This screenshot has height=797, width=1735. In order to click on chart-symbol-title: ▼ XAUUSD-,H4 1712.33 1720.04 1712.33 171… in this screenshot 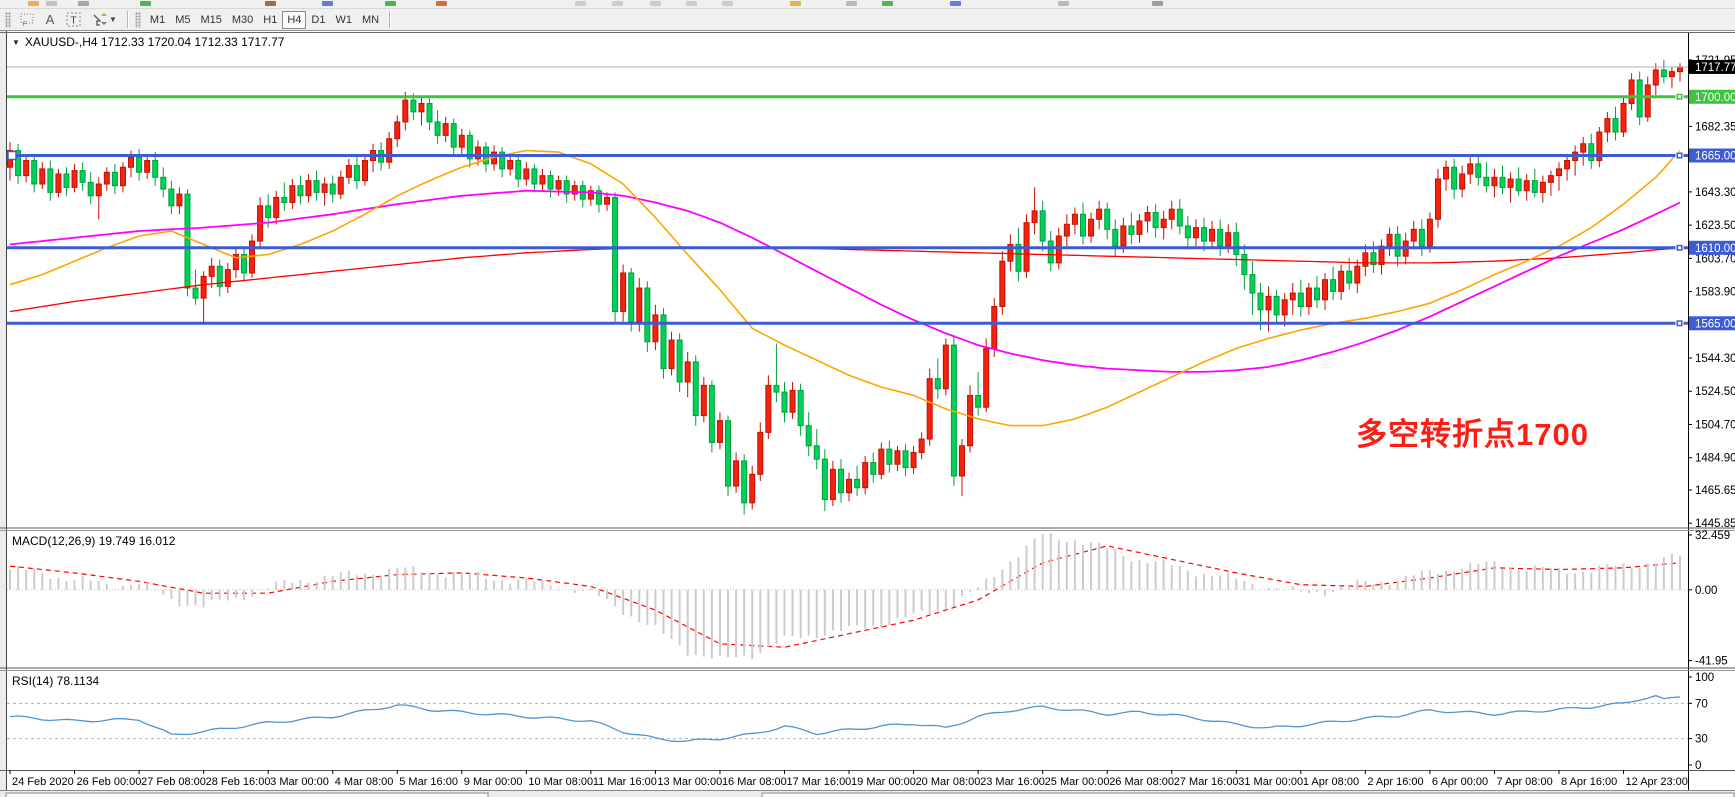, I will do `click(148, 42)`.